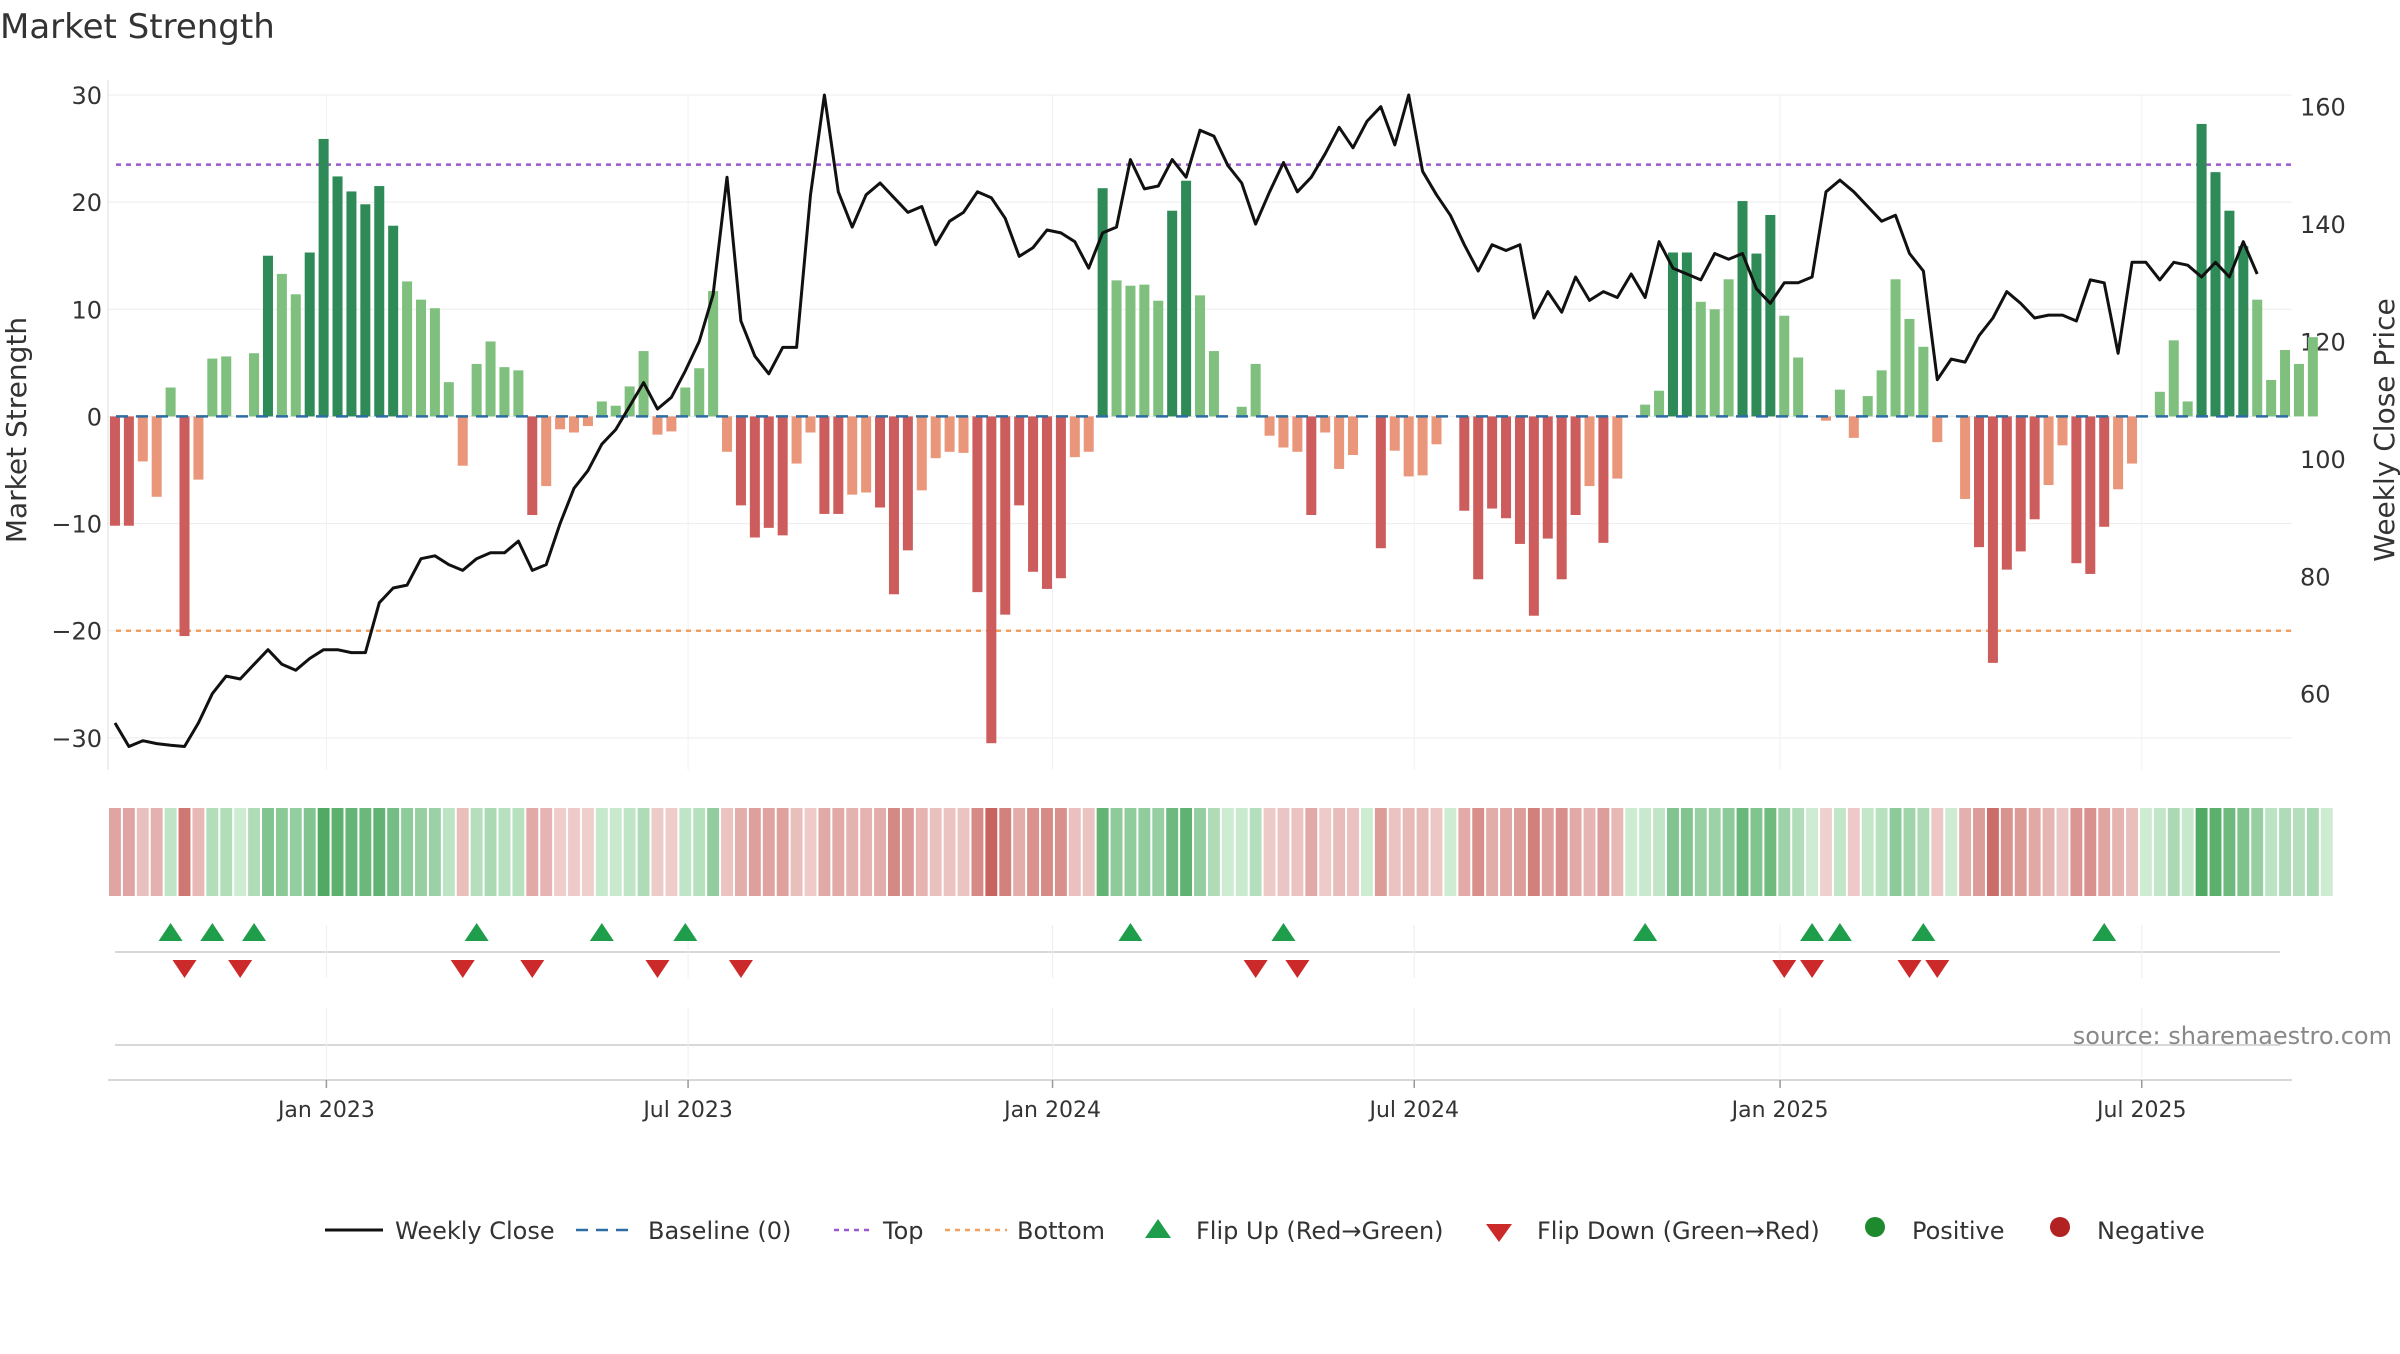 The width and height of the screenshot is (2400, 1354). What do you see at coordinates (1779, 1110) in the screenshot?
I see `x-tick-label: Jan 2025` at bounding box center [1779, 1110].